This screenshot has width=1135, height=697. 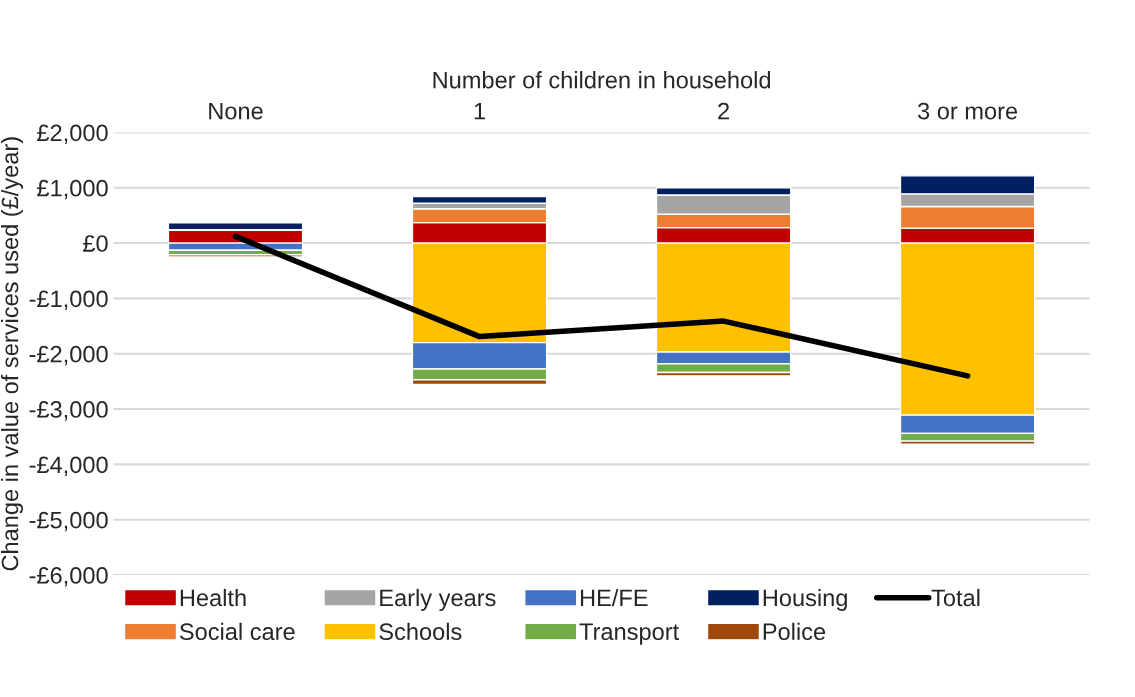 What do you see at coordinates (72, 189) in the screenshot?
I see `y-tick-label: £1,000` at bounding box center [72, 189].